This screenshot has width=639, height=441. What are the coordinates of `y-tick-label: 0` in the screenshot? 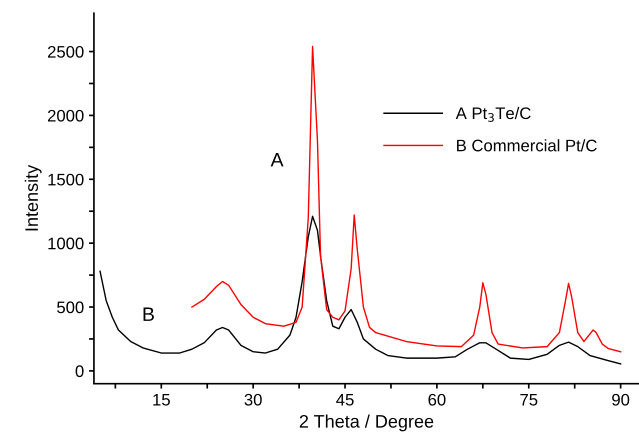 It's located at (80, 371).